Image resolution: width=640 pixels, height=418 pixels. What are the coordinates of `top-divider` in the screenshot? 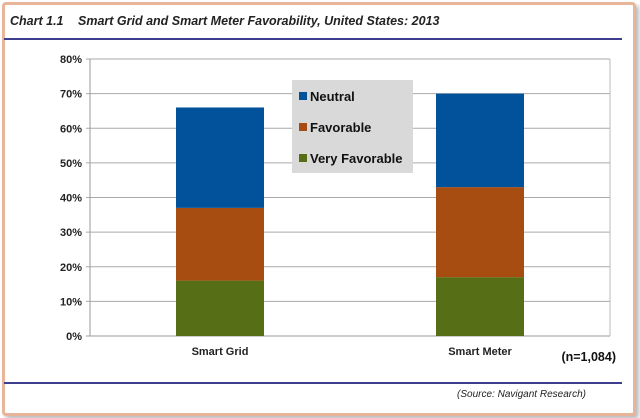 It's located at (313, 39).